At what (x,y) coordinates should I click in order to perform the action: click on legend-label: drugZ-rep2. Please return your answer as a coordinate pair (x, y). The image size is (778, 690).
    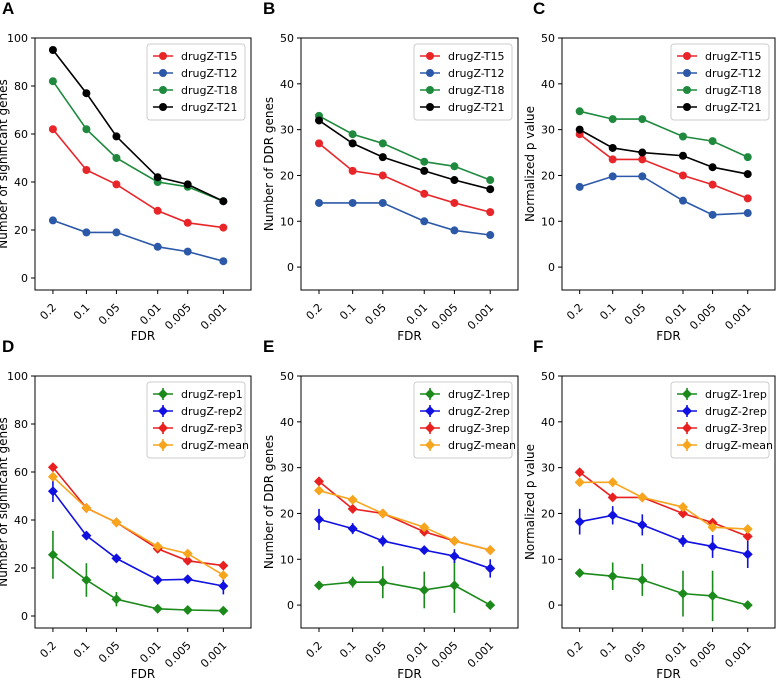
    Looking at the image, I should click on (212, 411).